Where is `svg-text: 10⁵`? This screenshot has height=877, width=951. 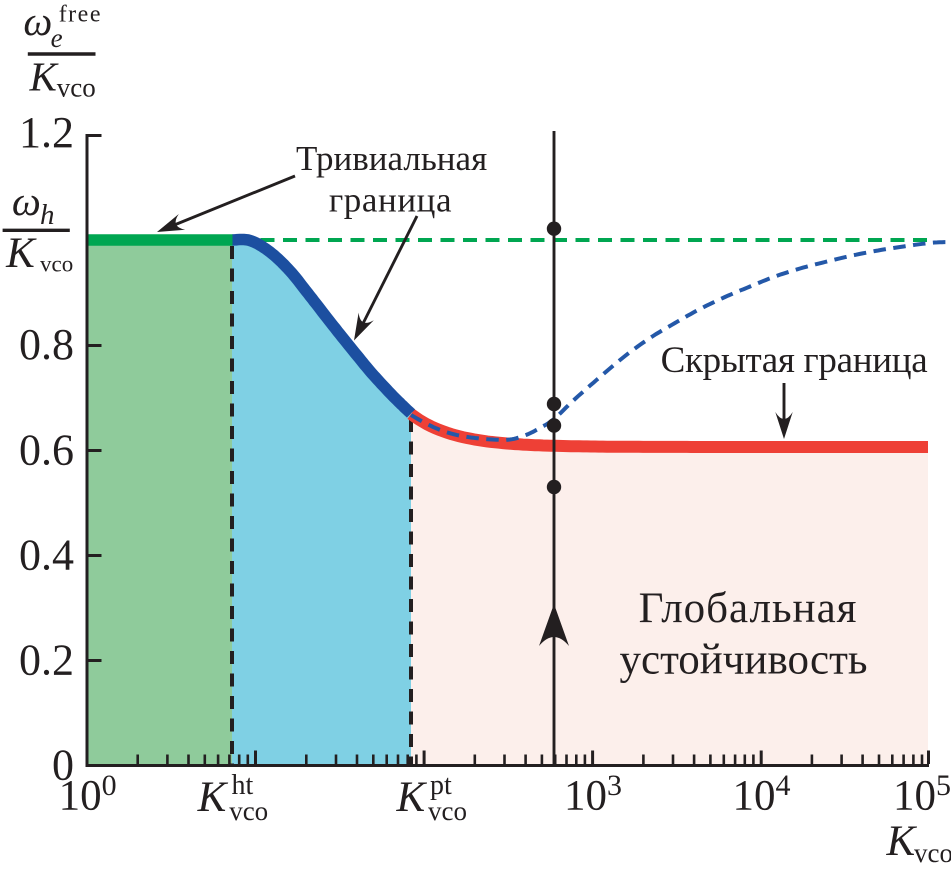 svg-text: 10⁵ is located at coordinates (922, 794).